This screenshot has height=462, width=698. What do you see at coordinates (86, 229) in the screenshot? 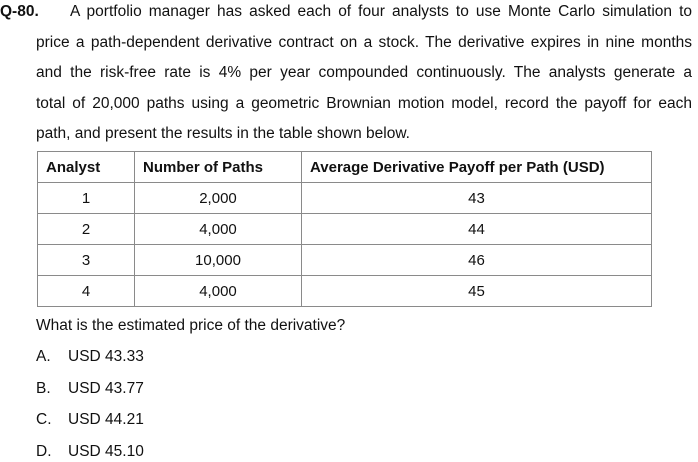
I see `table-cell: 2` at bounding box center [86, 229].